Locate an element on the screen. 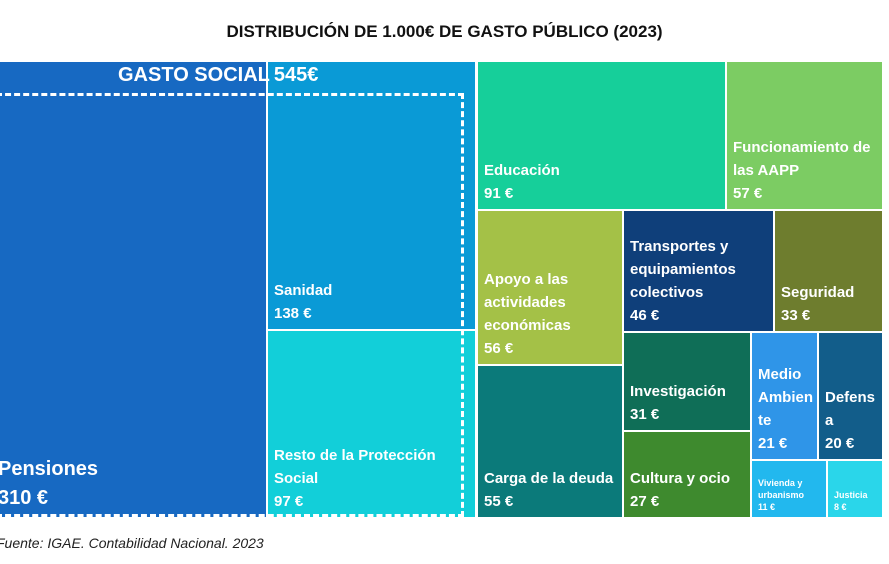 The image size is (889, 564). category-label: Seguridad is located at coordinates (818, 292).